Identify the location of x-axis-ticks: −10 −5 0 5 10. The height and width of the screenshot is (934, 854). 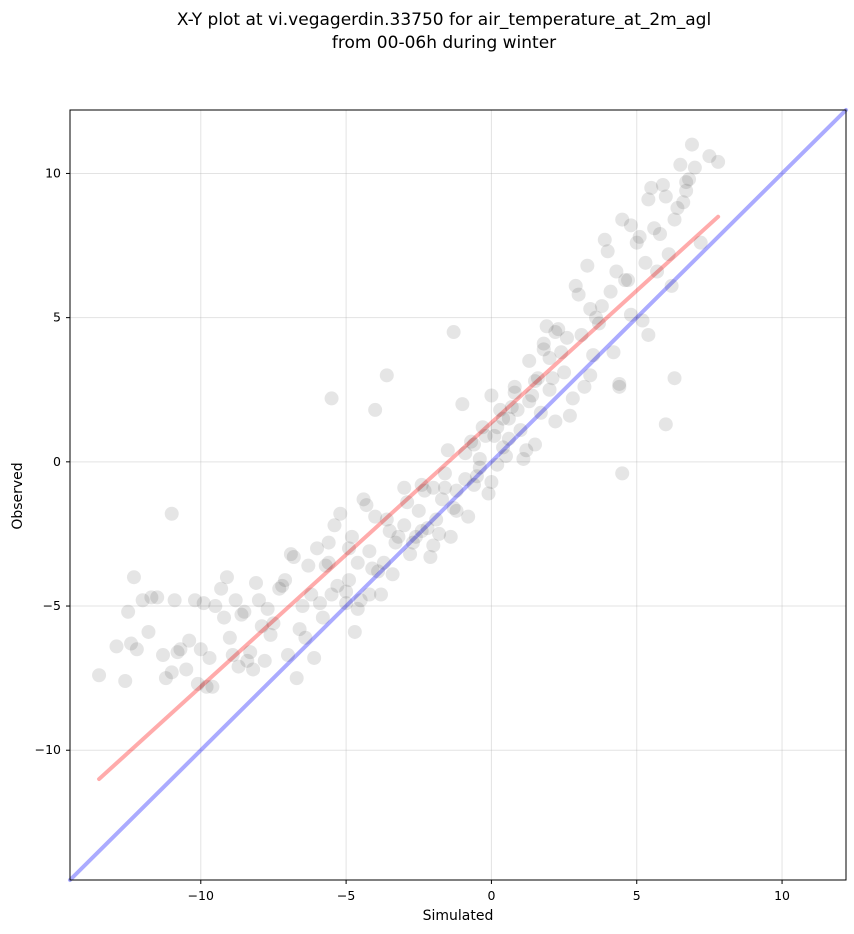
(489, 891).